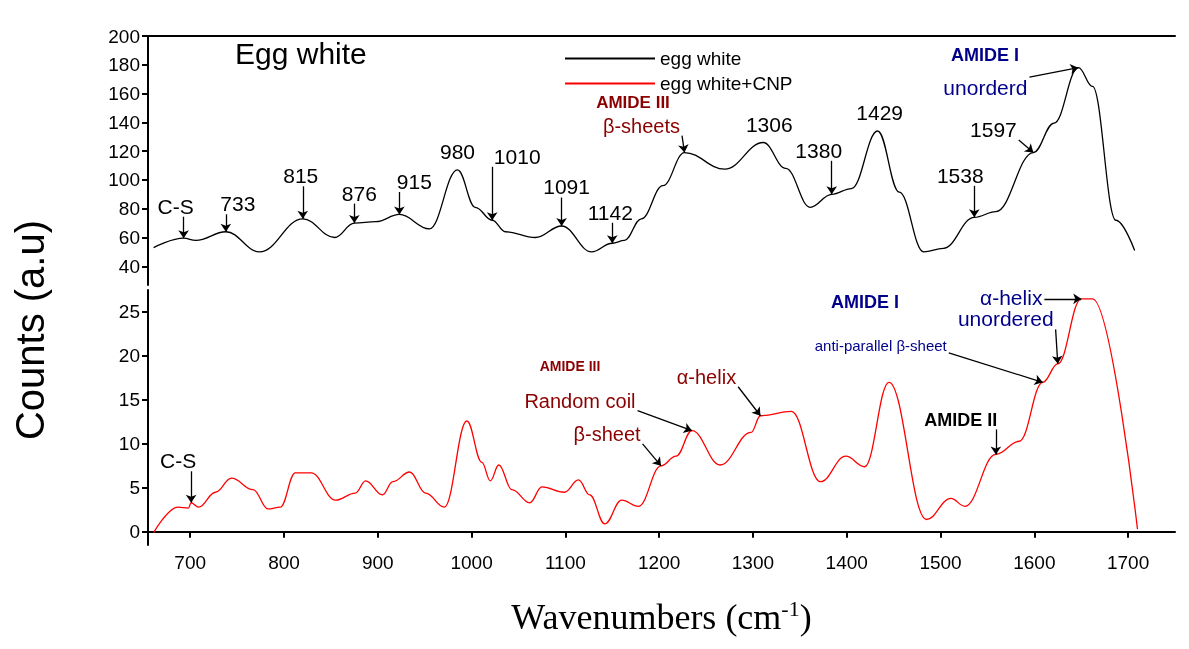  What do you see at coordinates (1128, 562) in the screenshot?
I see `x-tick-label: 1700` at bounding box center [1128, 562].